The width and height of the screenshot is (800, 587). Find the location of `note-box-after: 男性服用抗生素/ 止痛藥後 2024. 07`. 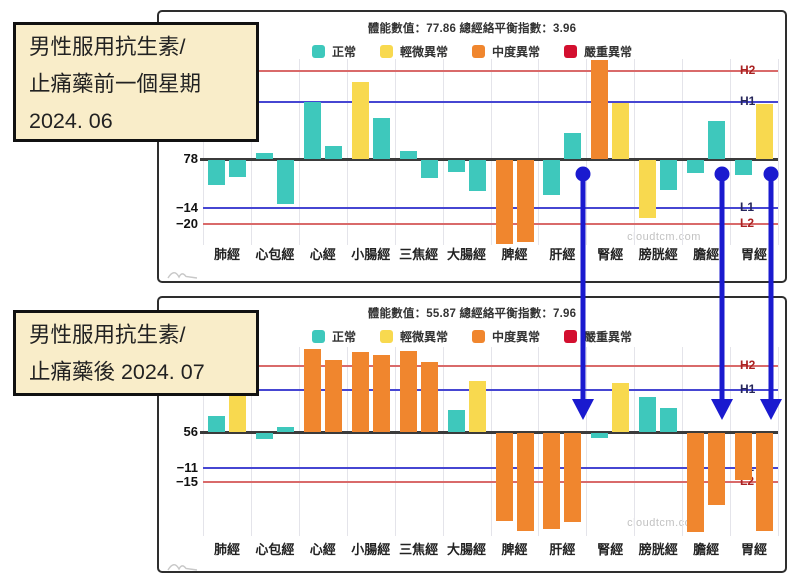

note-box-after: 男性服用抗生素/ 止痛藥後 2024. 07 is located at coordinates (136, 353).